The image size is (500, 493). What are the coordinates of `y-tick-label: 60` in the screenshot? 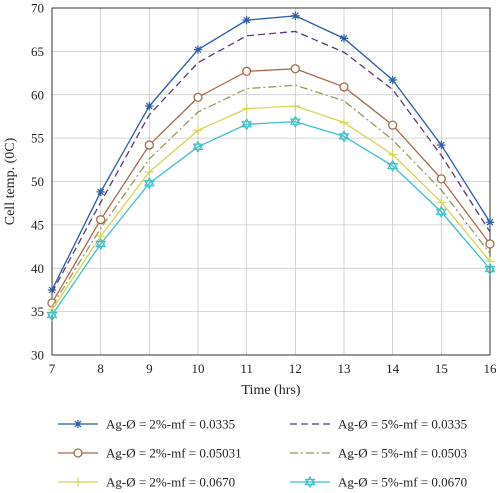 It's located at (37, 94).